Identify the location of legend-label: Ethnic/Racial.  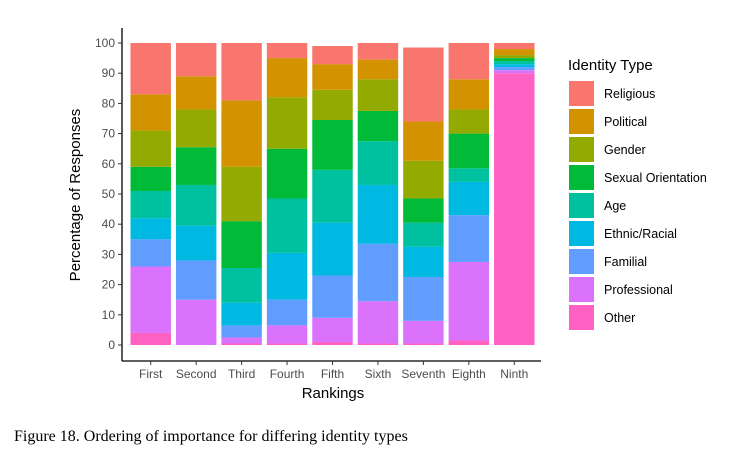
(640, 234).